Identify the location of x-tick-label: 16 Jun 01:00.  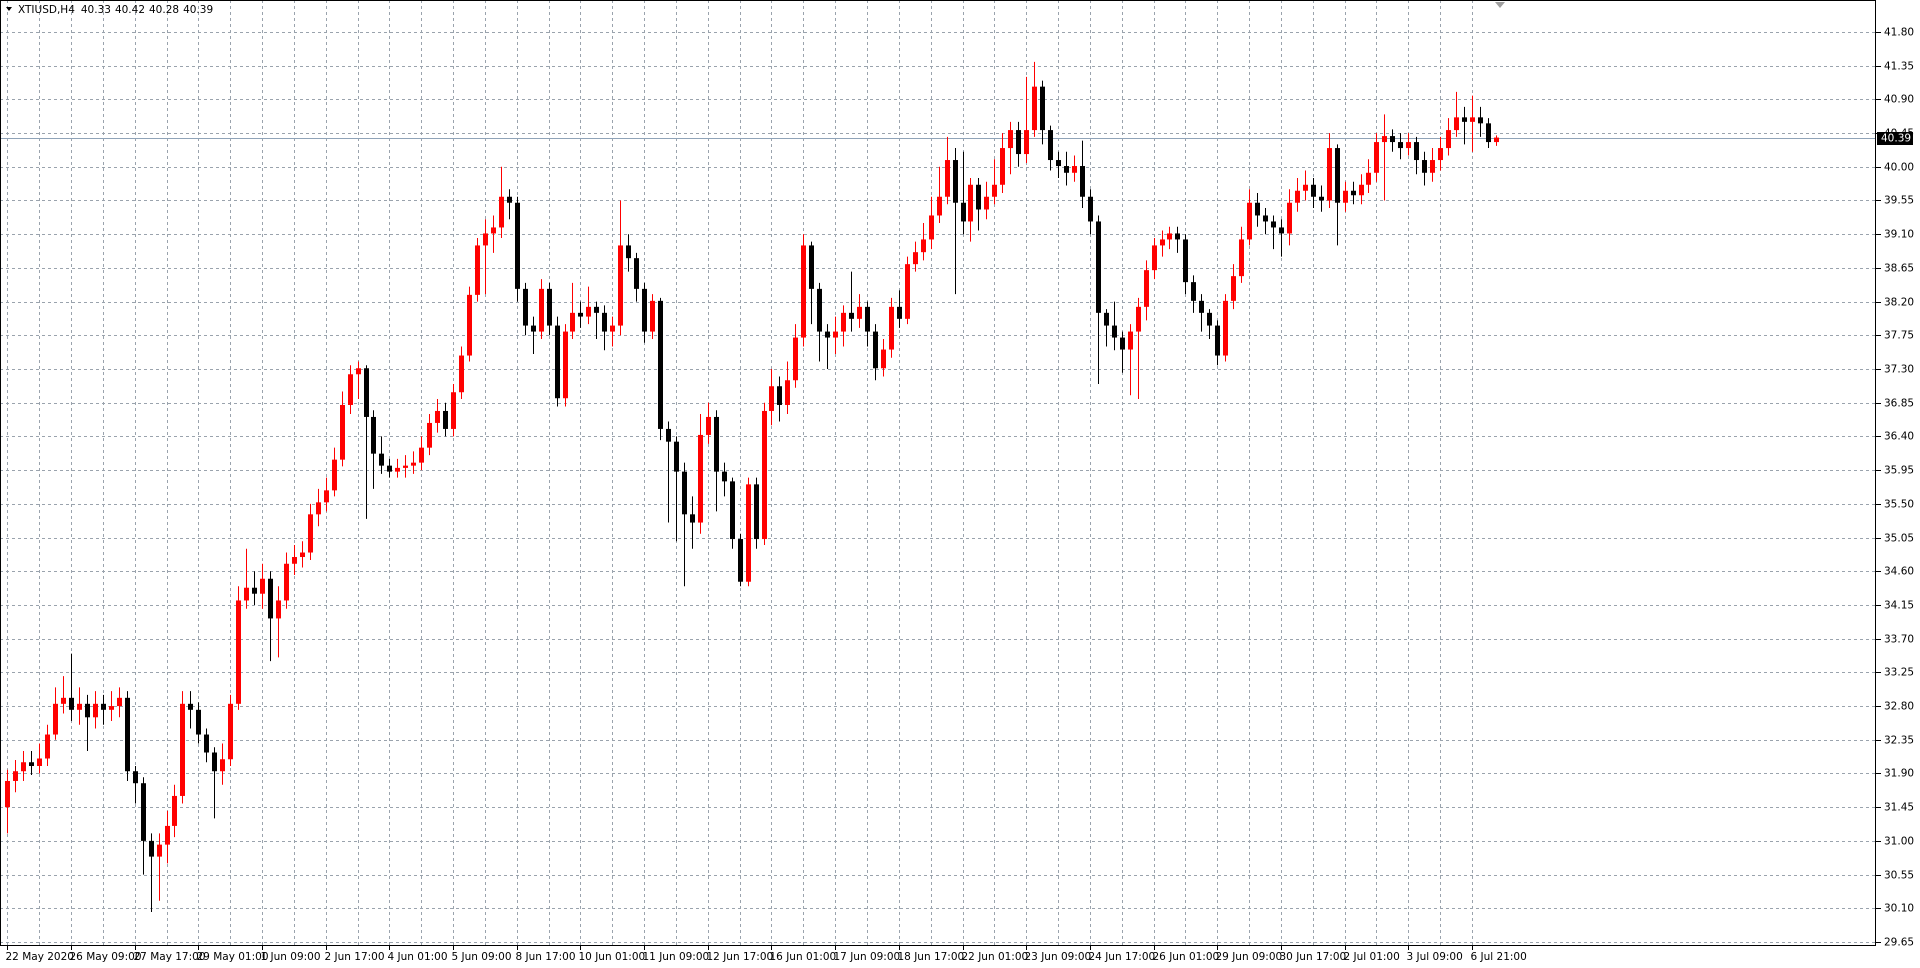
(803, 957).